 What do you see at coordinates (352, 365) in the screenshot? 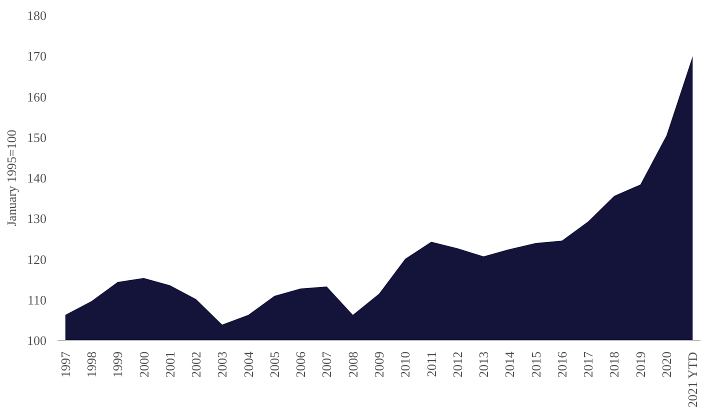
I see `x-tick-label: 2008` at bounding box center [352, 365].